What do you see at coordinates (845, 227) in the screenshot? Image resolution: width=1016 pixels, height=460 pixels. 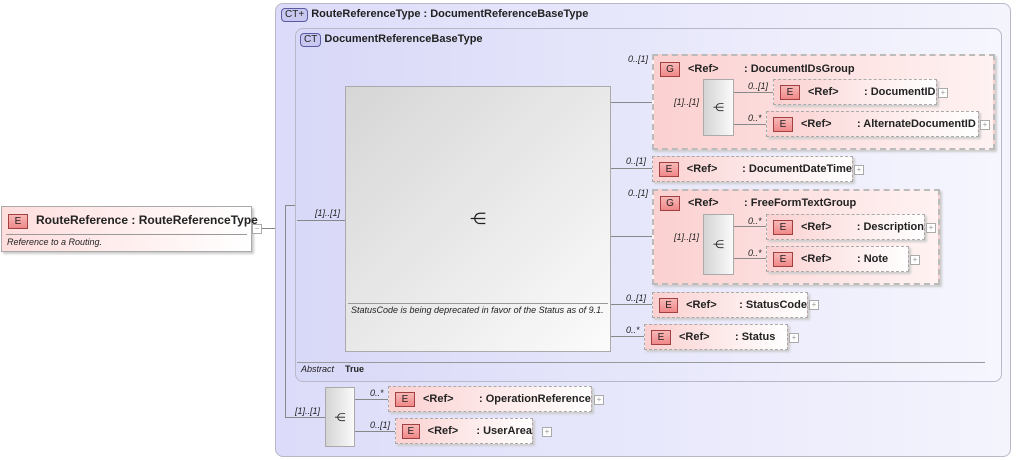 I see `element-description: E <Ref> : Description` at bounding box center [845, 227].